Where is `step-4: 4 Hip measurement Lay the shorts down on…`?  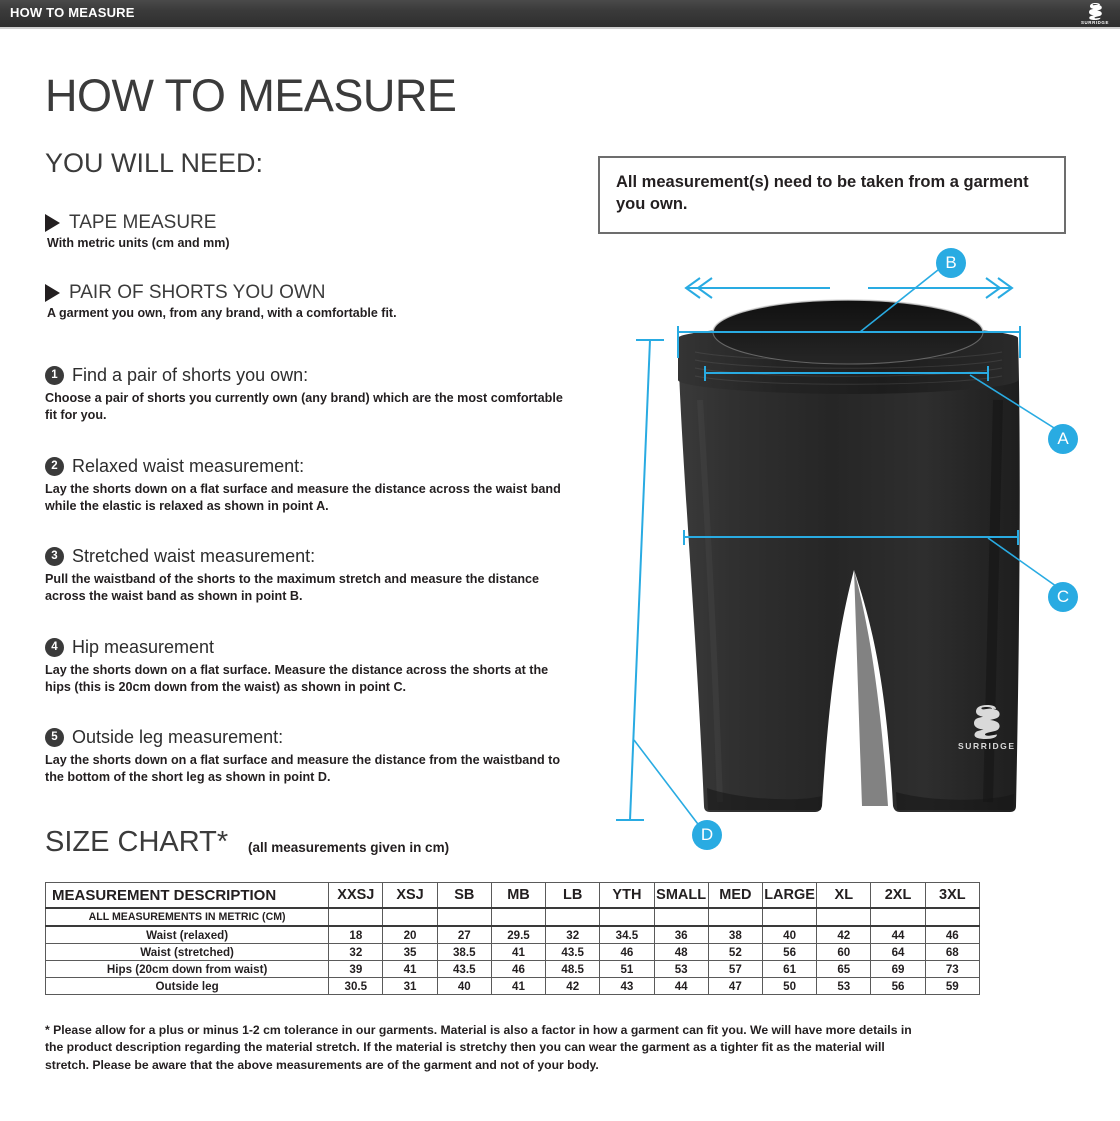
step-4: 4 Hip measurement Lay the shorts down on… is located at coordinates (310, 666).